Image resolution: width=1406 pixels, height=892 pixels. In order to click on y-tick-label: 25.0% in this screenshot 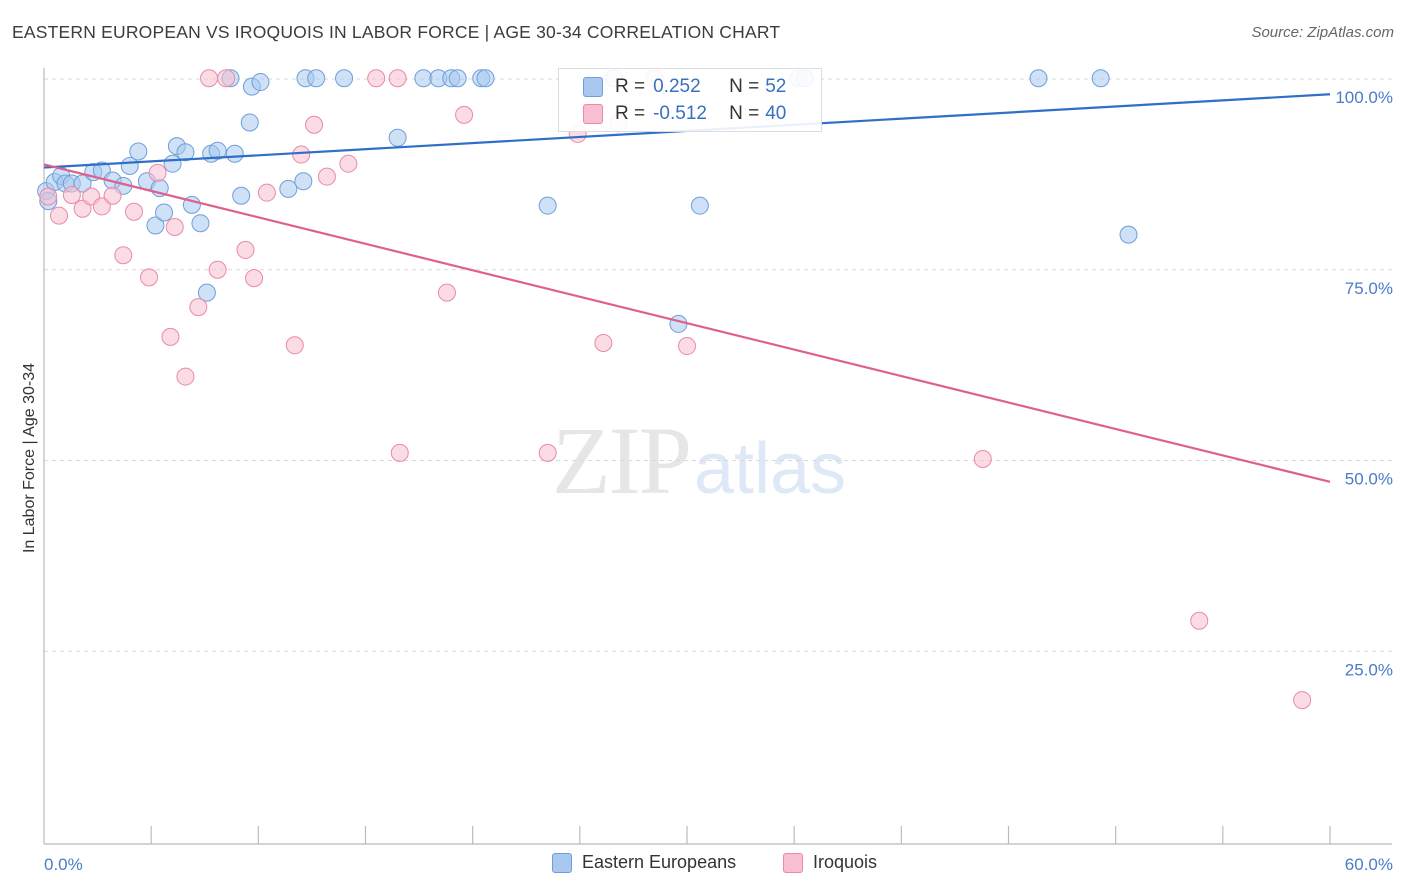, I will do `click(1369, 669)`.